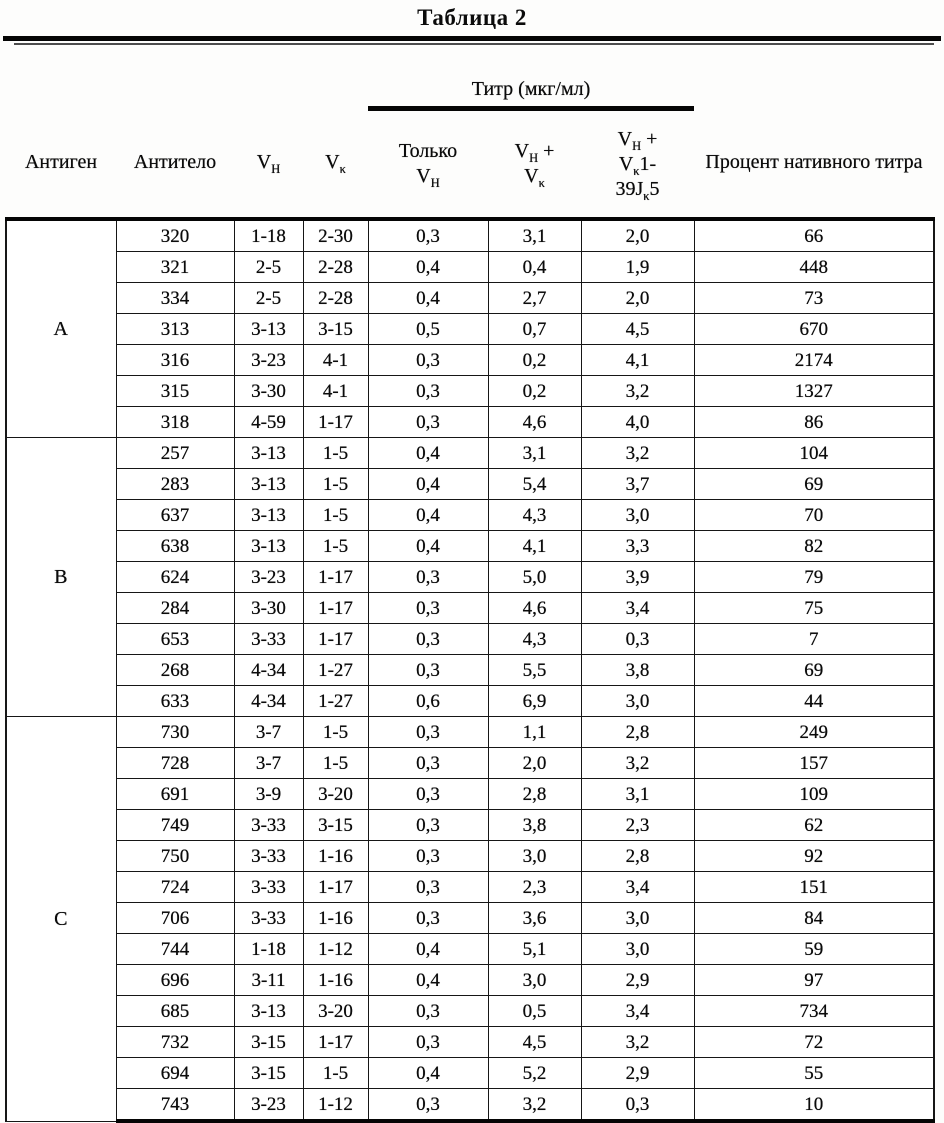  Describe the element at coordinates (637, 949) in the screenshot. I see `titer-vh-vk1-39jk5-cell: 3,0` at that location.